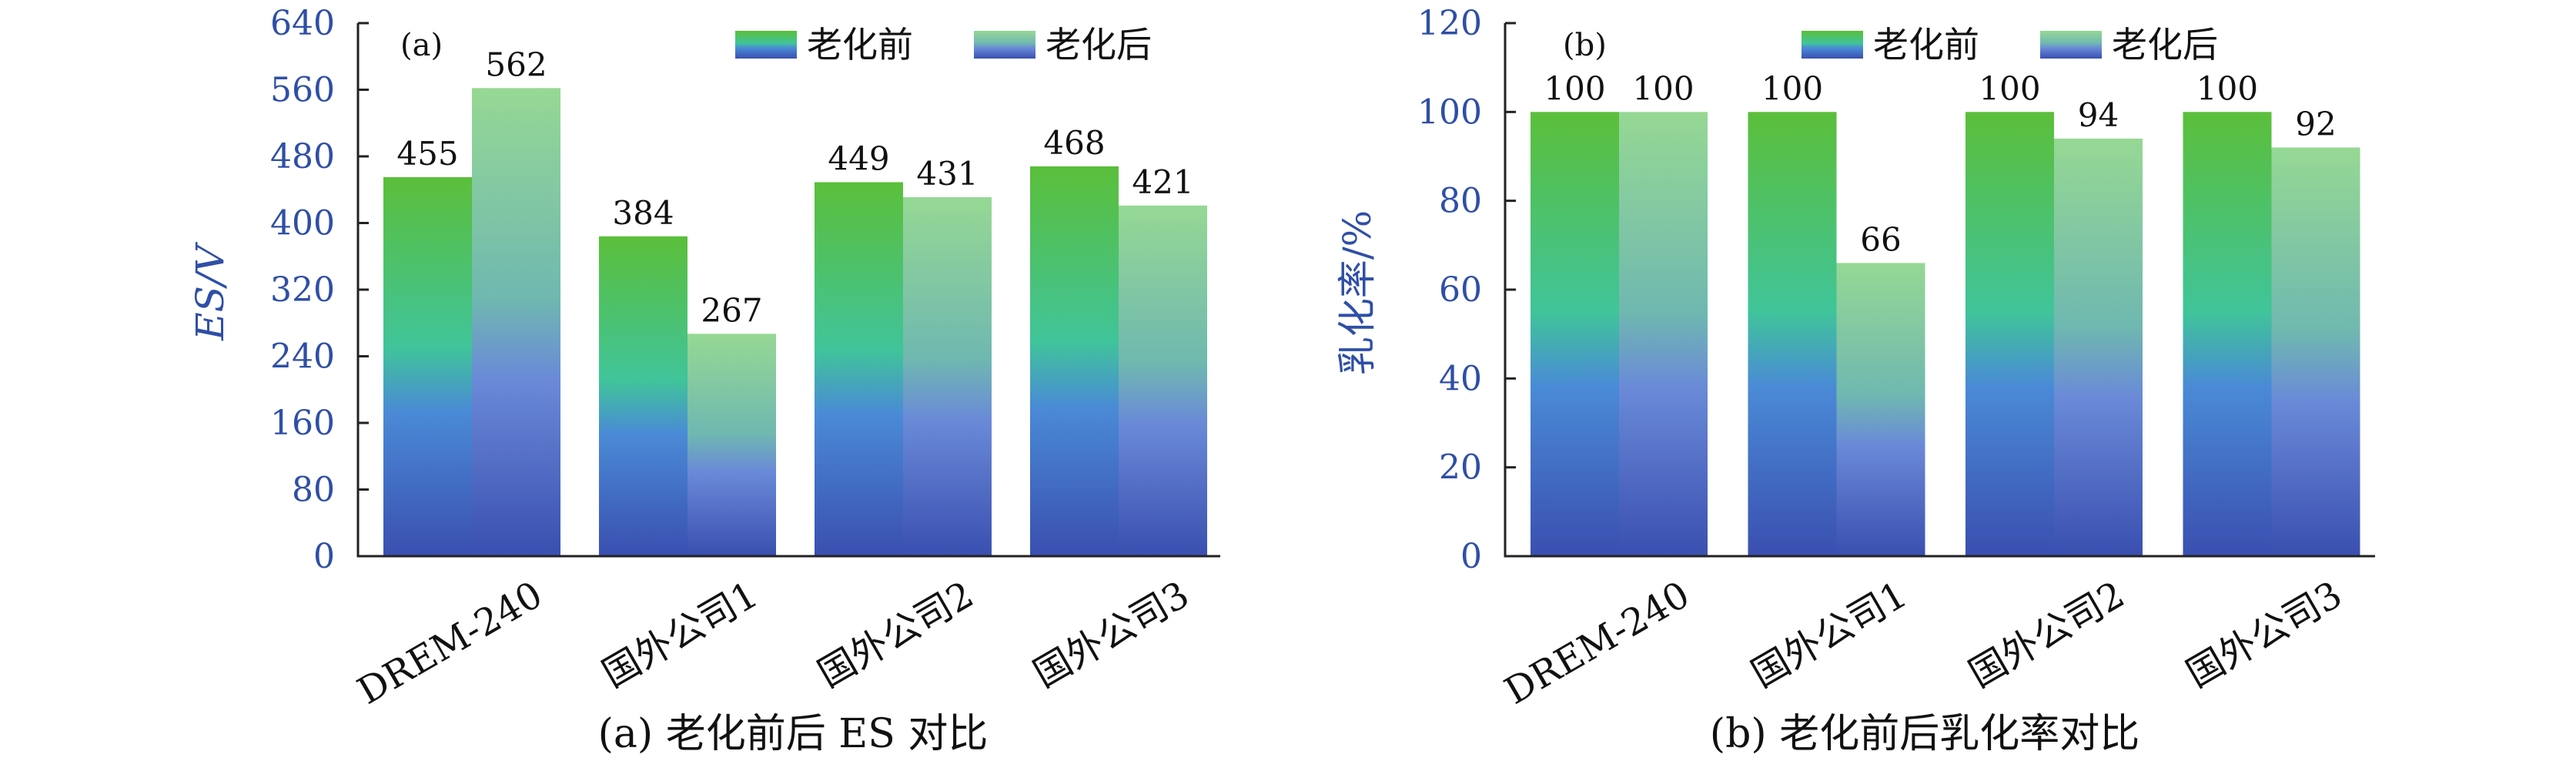 The width and height of the screenshot is (2576, 768). Describe the element at coordinates (944, 44) in the screenshot. I see `panel-a-legend: 老化前 老化后` at that location.